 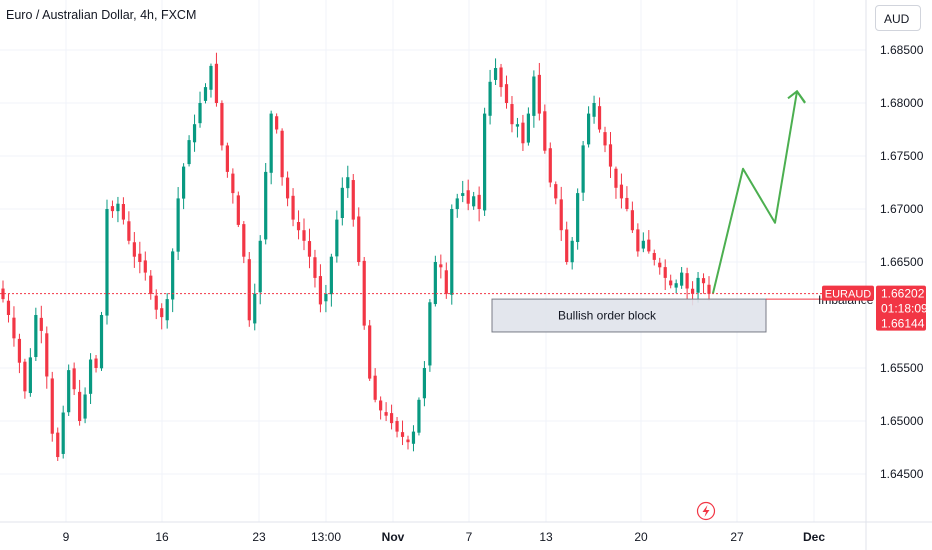 I want to click on x-tick-label: Dec, so click(x=814, y=537).